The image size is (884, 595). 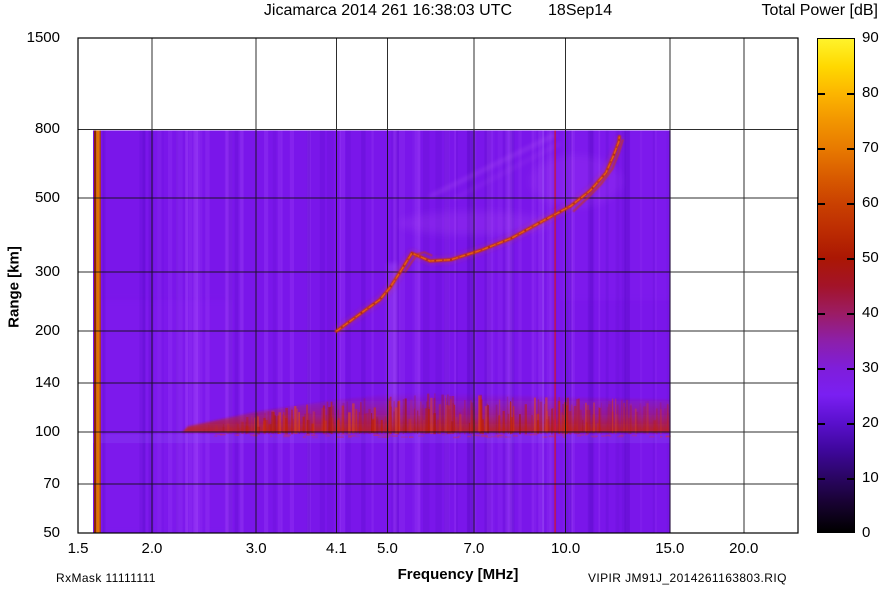 What do you see at coordinates (687, 578) in the screenshot?
I see `file-id-label: VIPIR JM91J_2014261163803.RIQ` at bounding box center [687, 578].